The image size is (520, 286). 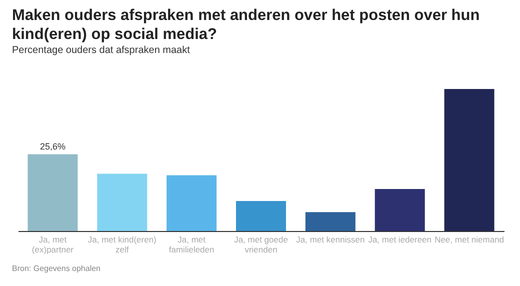 I want to click on x-tick-label: Ja, met (ex)partner, so click(x=53, y=244).